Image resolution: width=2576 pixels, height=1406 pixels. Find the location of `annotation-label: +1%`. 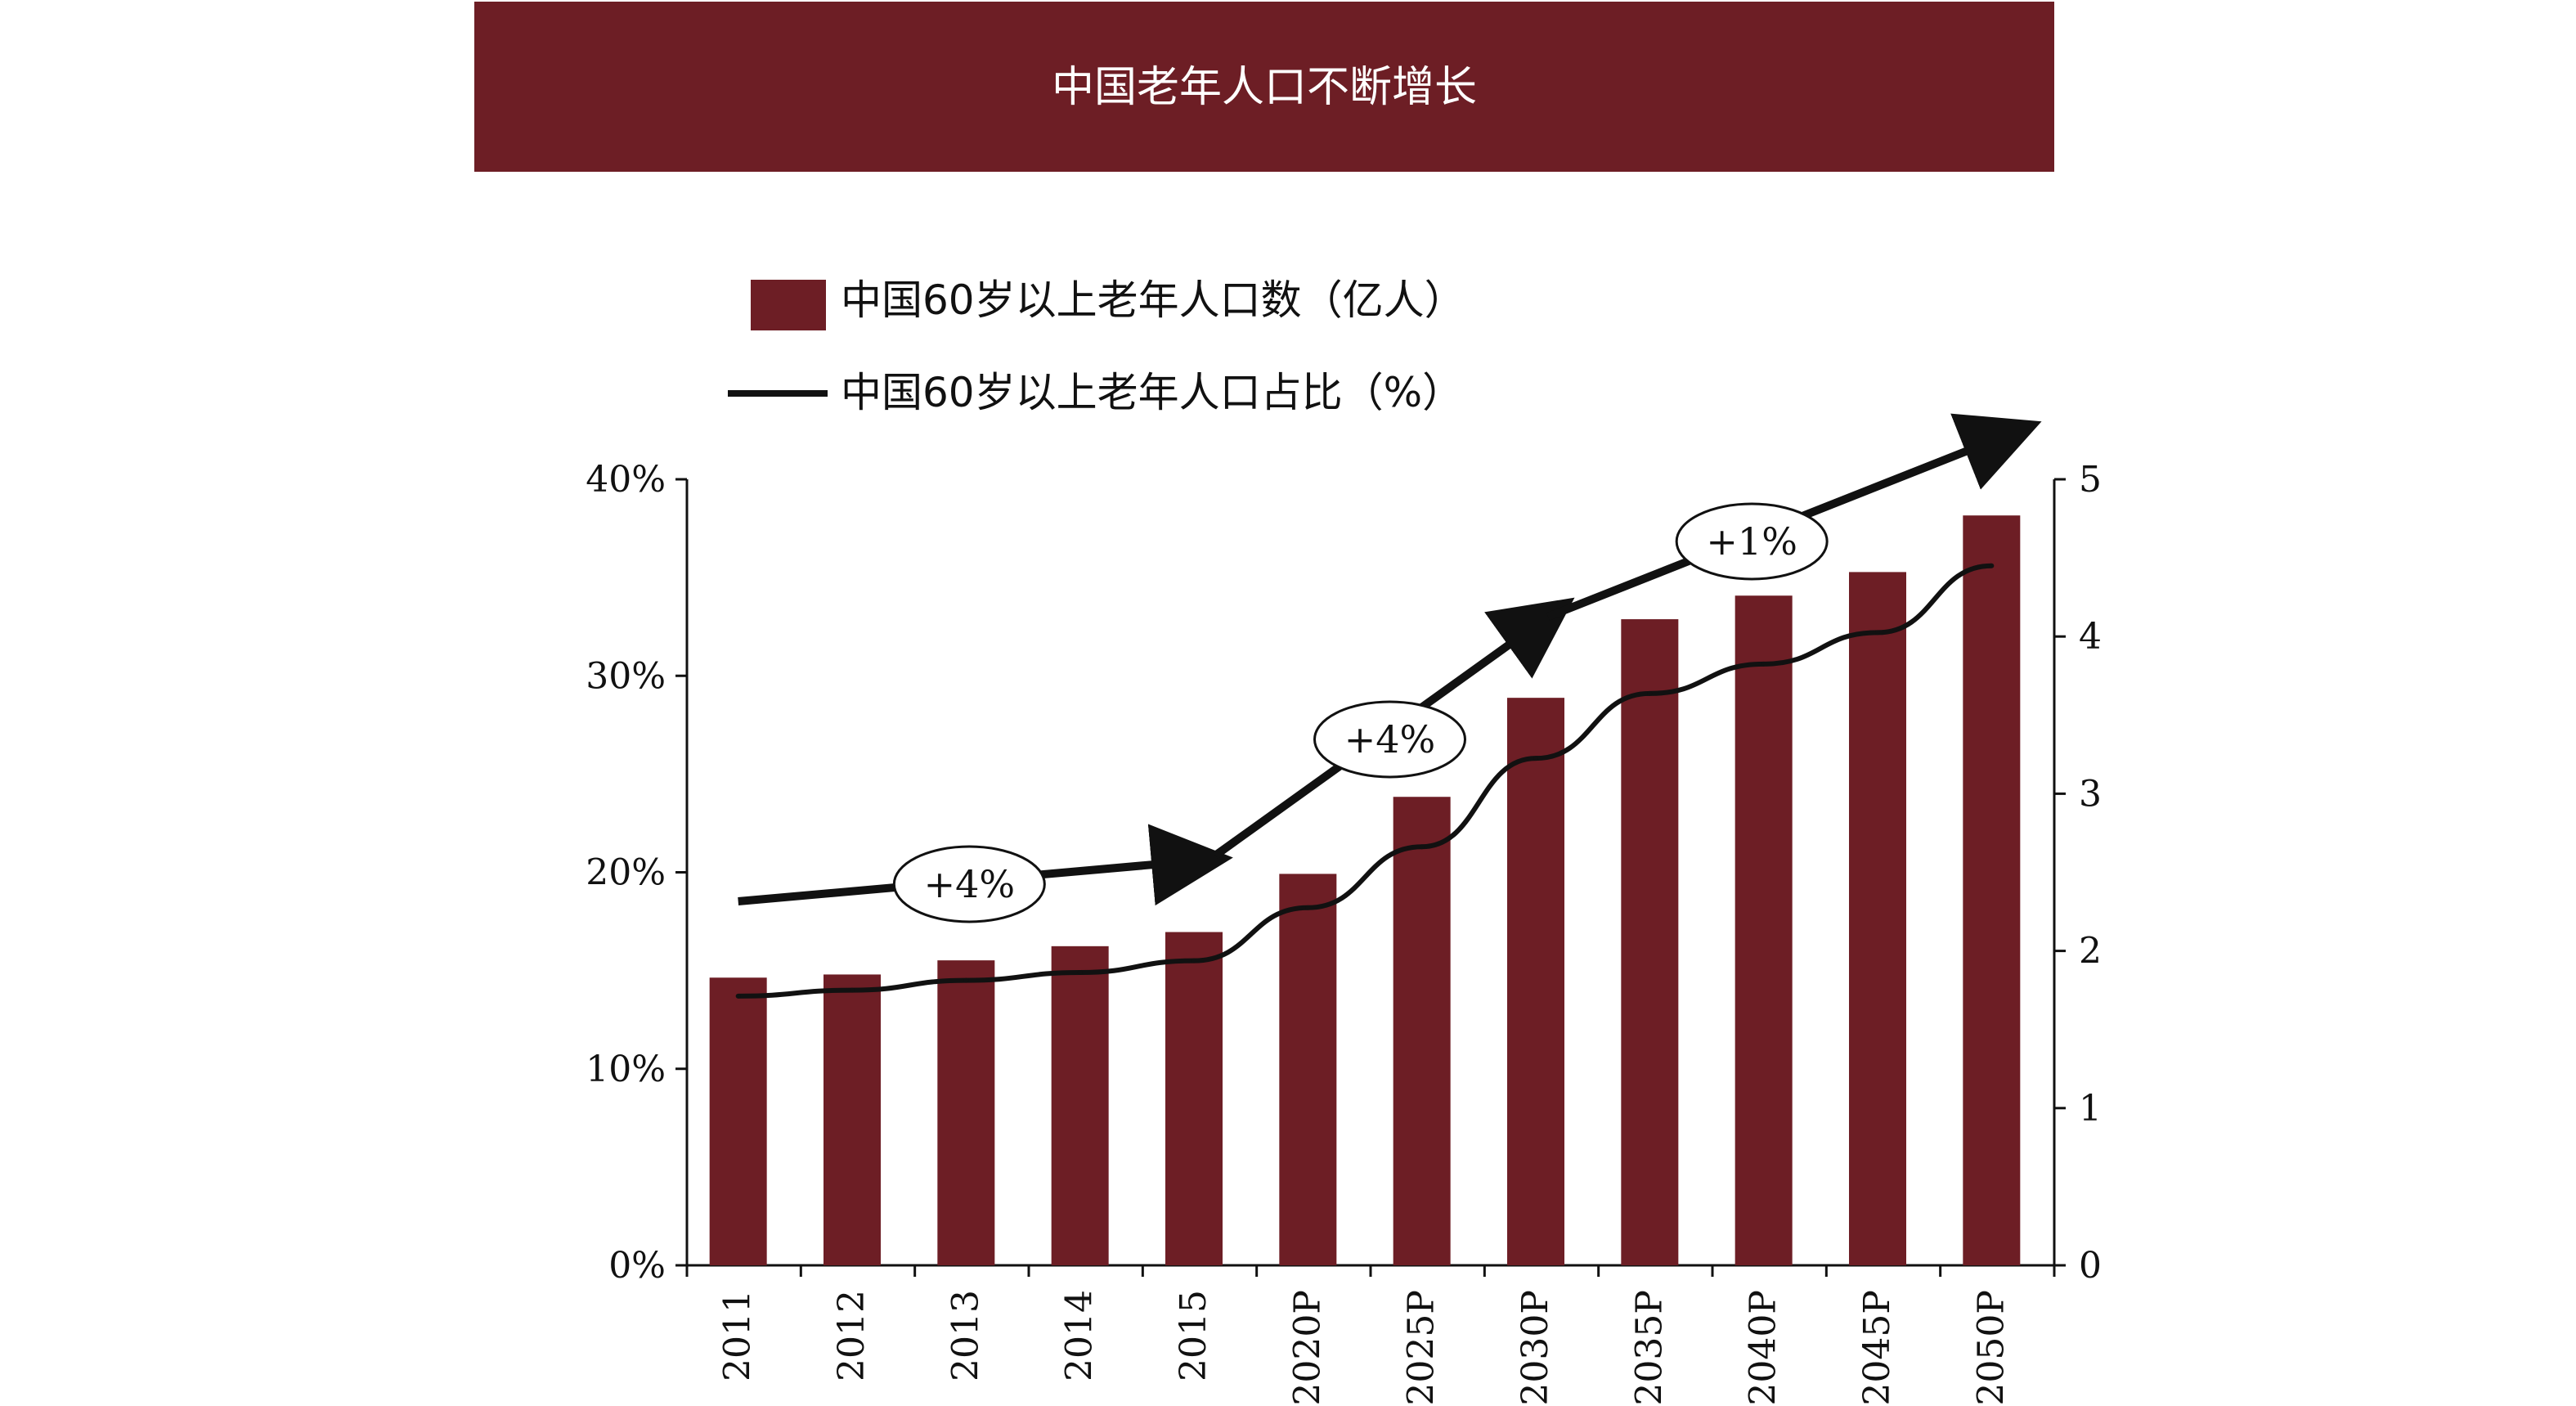

annotation-label: +1% is located at coordinates (1752, 541).